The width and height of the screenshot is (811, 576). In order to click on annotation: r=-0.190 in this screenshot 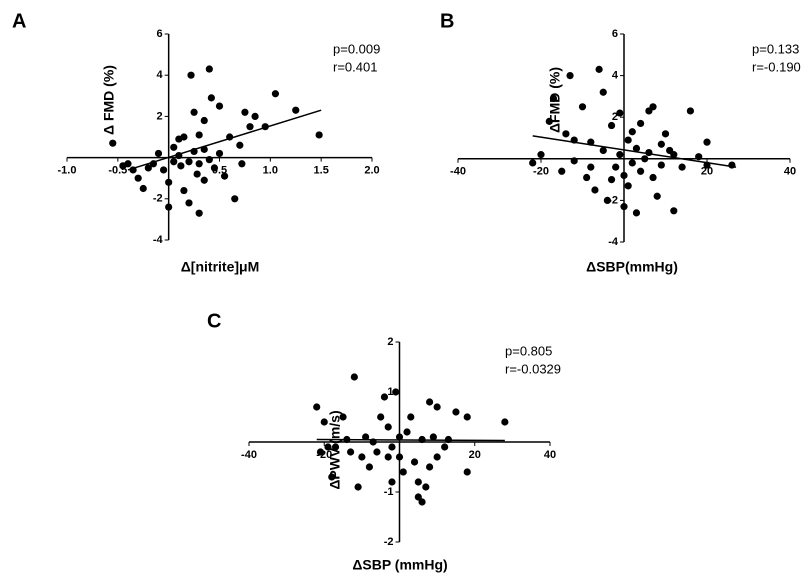, I will do `click(776, 66)`.